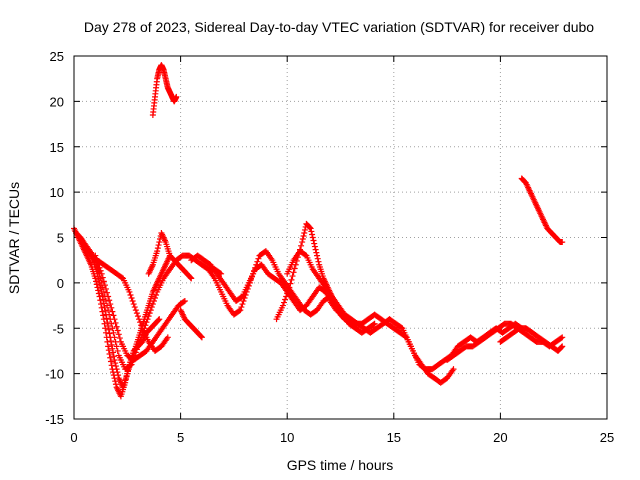 Image resolution: width=640 pixels, height=480 pixels. I want to click on series-track-m, so click(425, 335).